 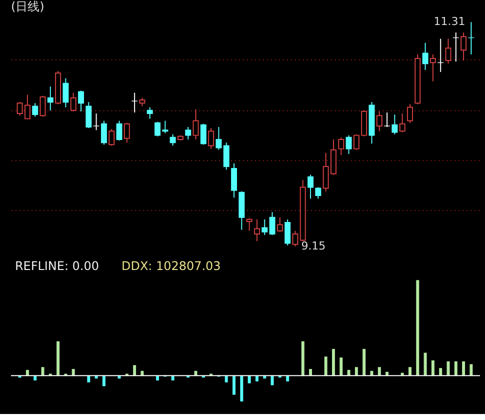 I want to click on text: REFLINE: 0.00, so click(x=56, y=265).